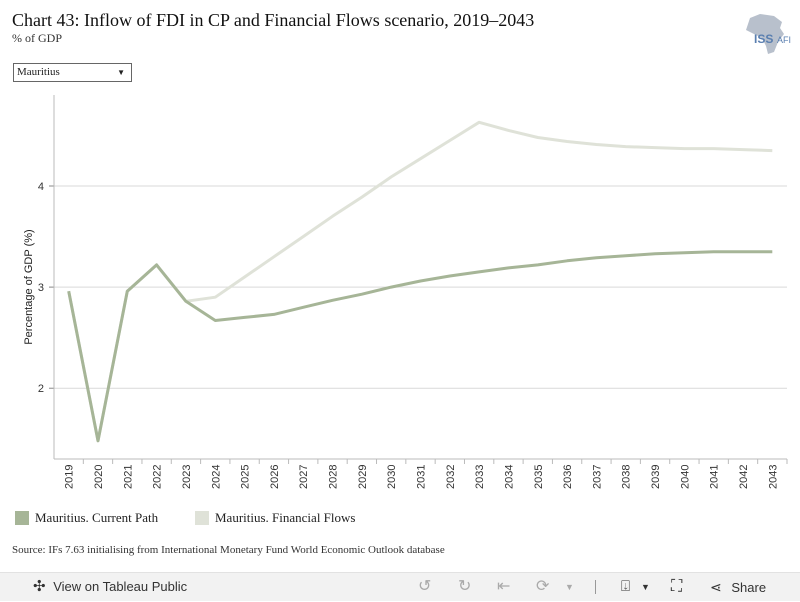 This screenshot has height=602, width=800. Describe the element at coordinates (29, 286) in the screenshot. I see `y-axis-label: Percentage of GDP (%)` at that location.